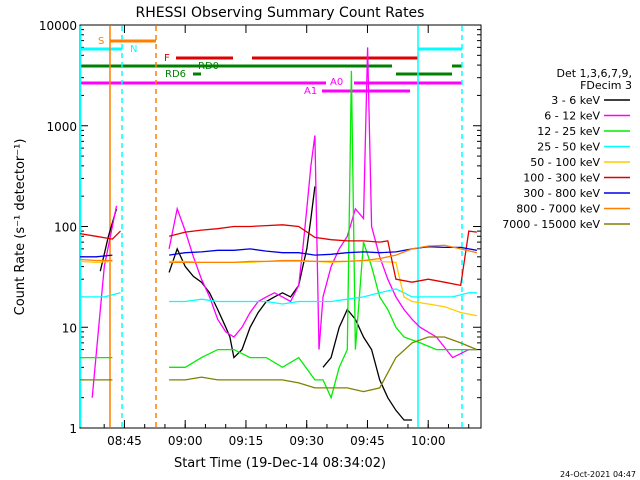 Image resolution: width=640 pixels, height=480 pixels. What do you see at coordinates (73, 429) in the screenshot?
I see `y-tick-label: 1` at bounding box center [73, 429].